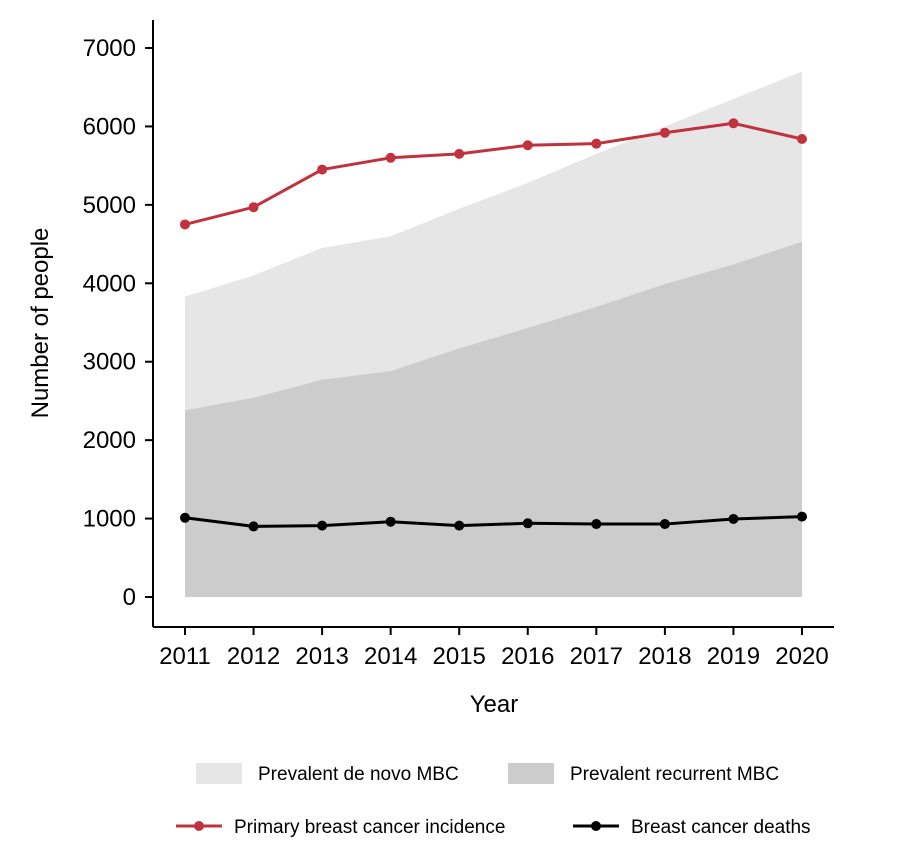  Describe the element at coordinates (596, 656) in the screenshot. I see `x-tick-label: 2017` at that location.